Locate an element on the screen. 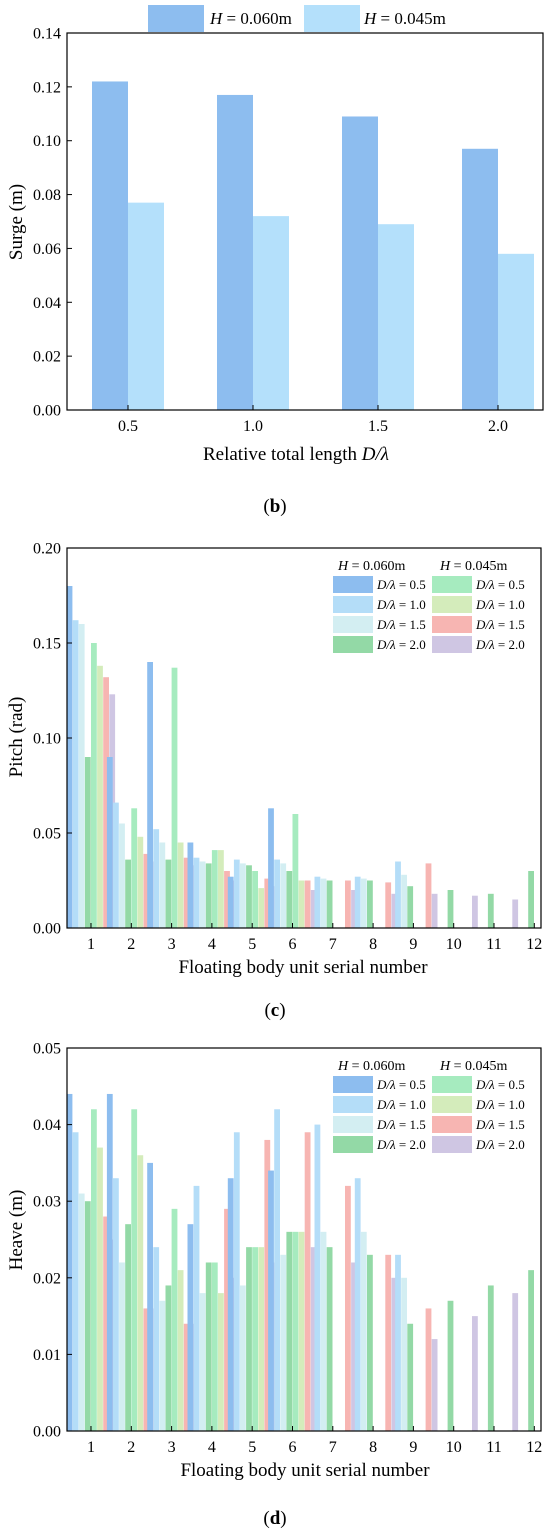 The width and height of the screenshot is (550, 1536). heave-legend-label-h-0-060m-d-0-5: D/λ = 0.5 is located at coordinates (401, 1084).